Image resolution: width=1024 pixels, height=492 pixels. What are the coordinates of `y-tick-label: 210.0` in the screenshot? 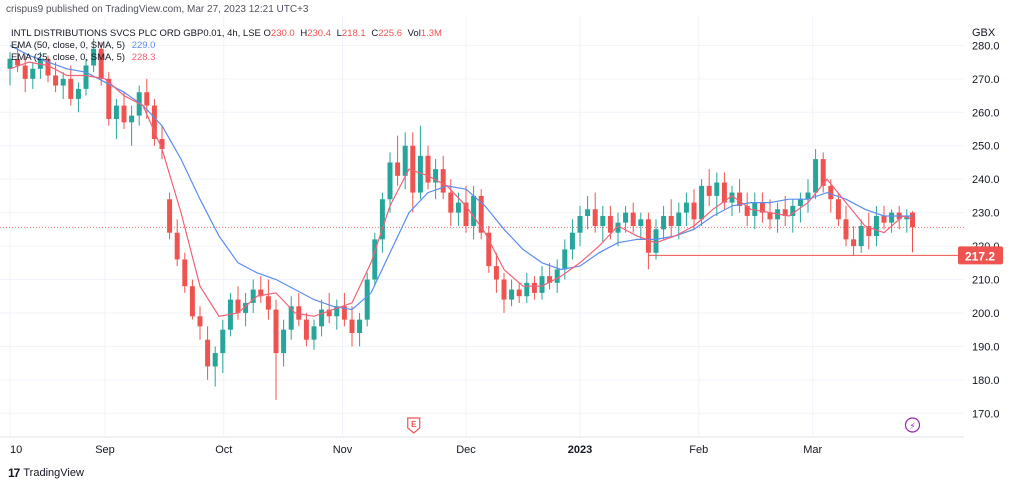 It's located at (986, 281).